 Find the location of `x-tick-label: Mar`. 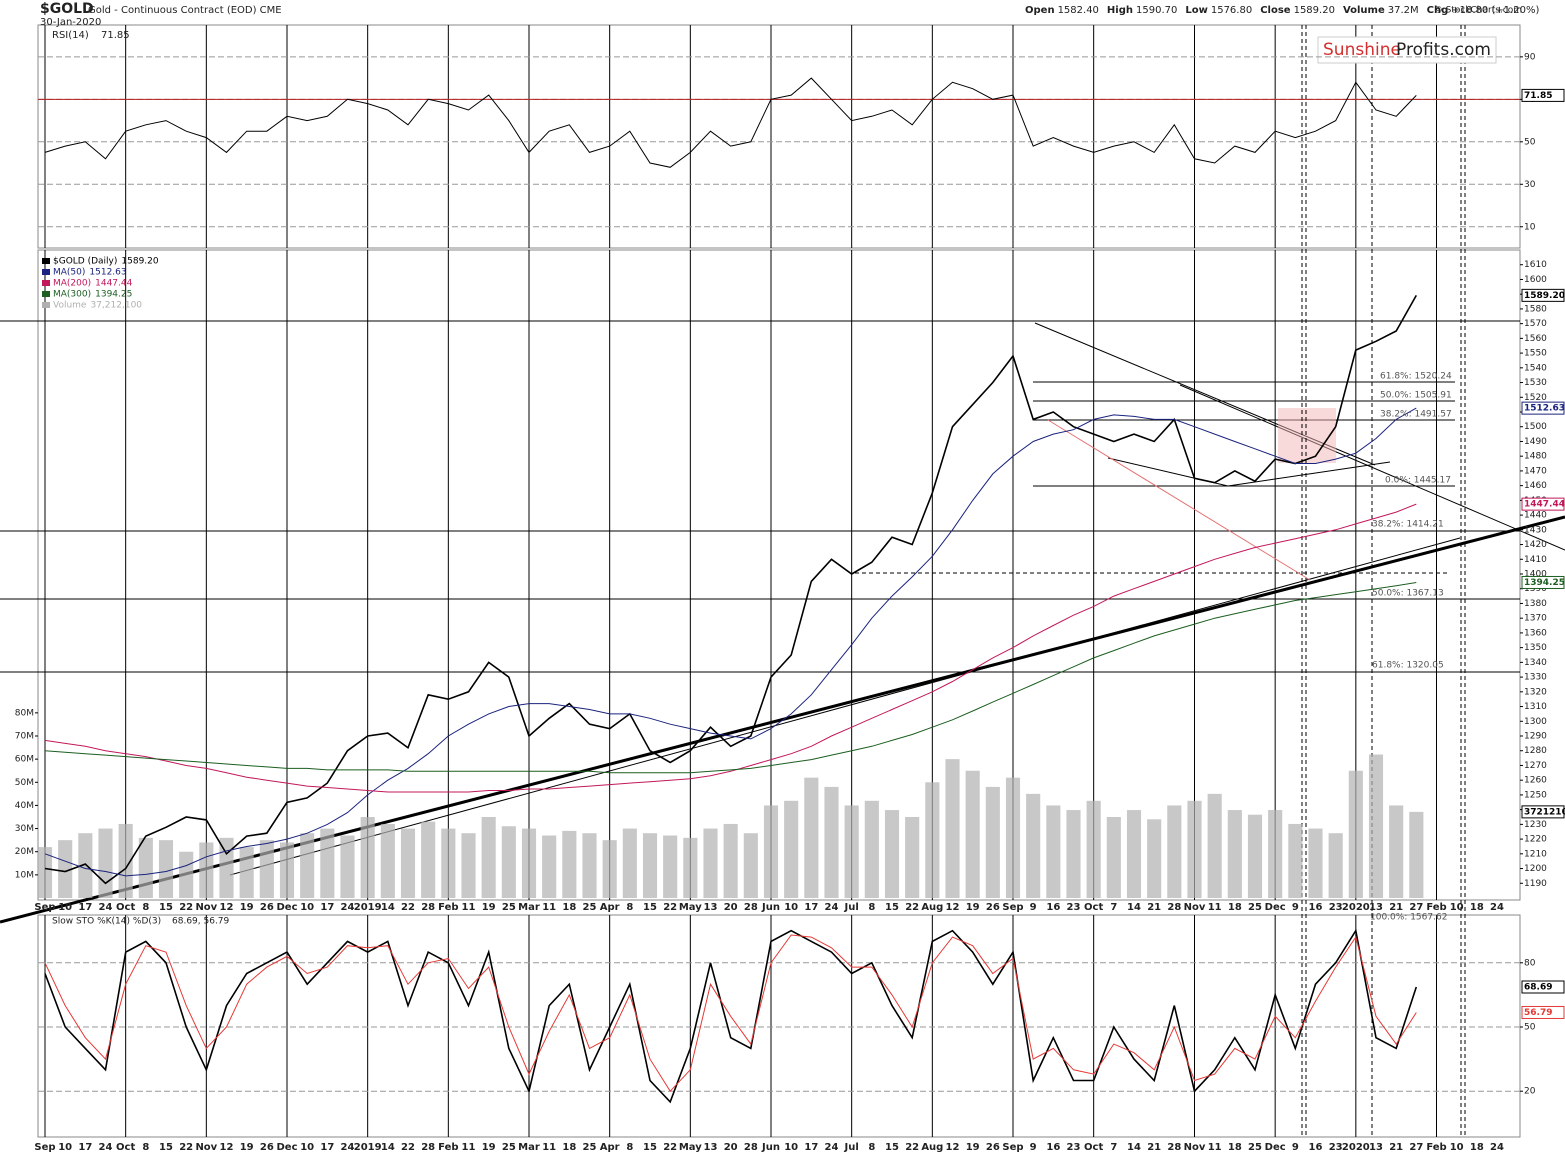

x-tick-label: Mar is located at coordinates (529, 1147).